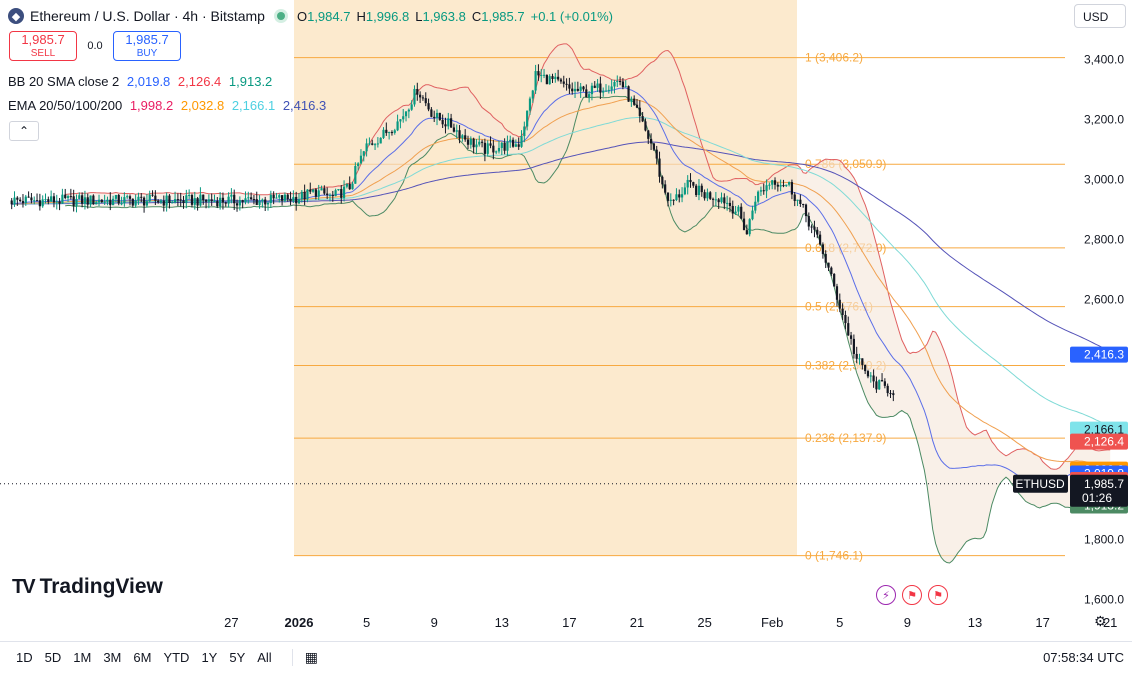 The width and height of the screenshot is (1132, 673). Describe the element at coordinates (1100, 16) in the screenshot. I see `currency-select: USD` at that location.